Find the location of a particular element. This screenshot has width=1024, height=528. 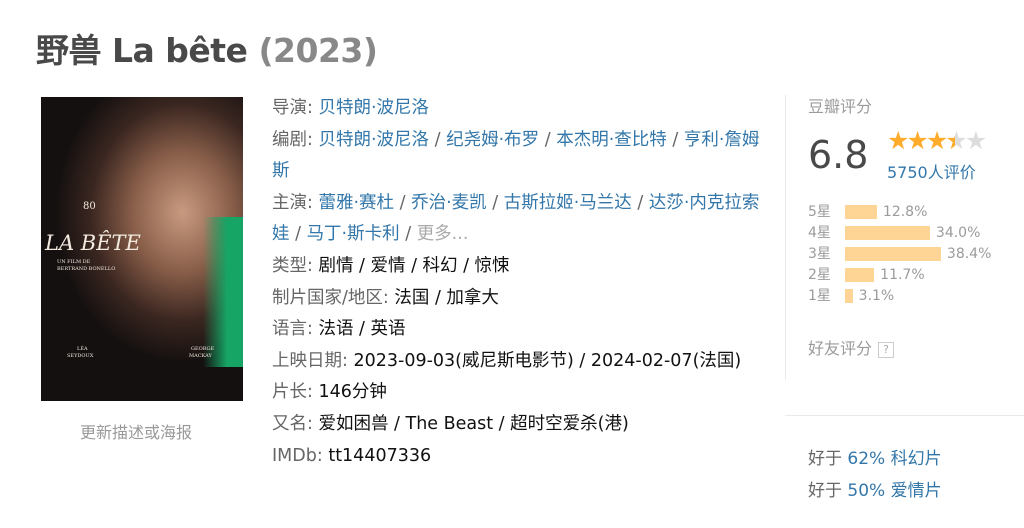

poster-actor: MACKAY is located at coordinates (200, 356).